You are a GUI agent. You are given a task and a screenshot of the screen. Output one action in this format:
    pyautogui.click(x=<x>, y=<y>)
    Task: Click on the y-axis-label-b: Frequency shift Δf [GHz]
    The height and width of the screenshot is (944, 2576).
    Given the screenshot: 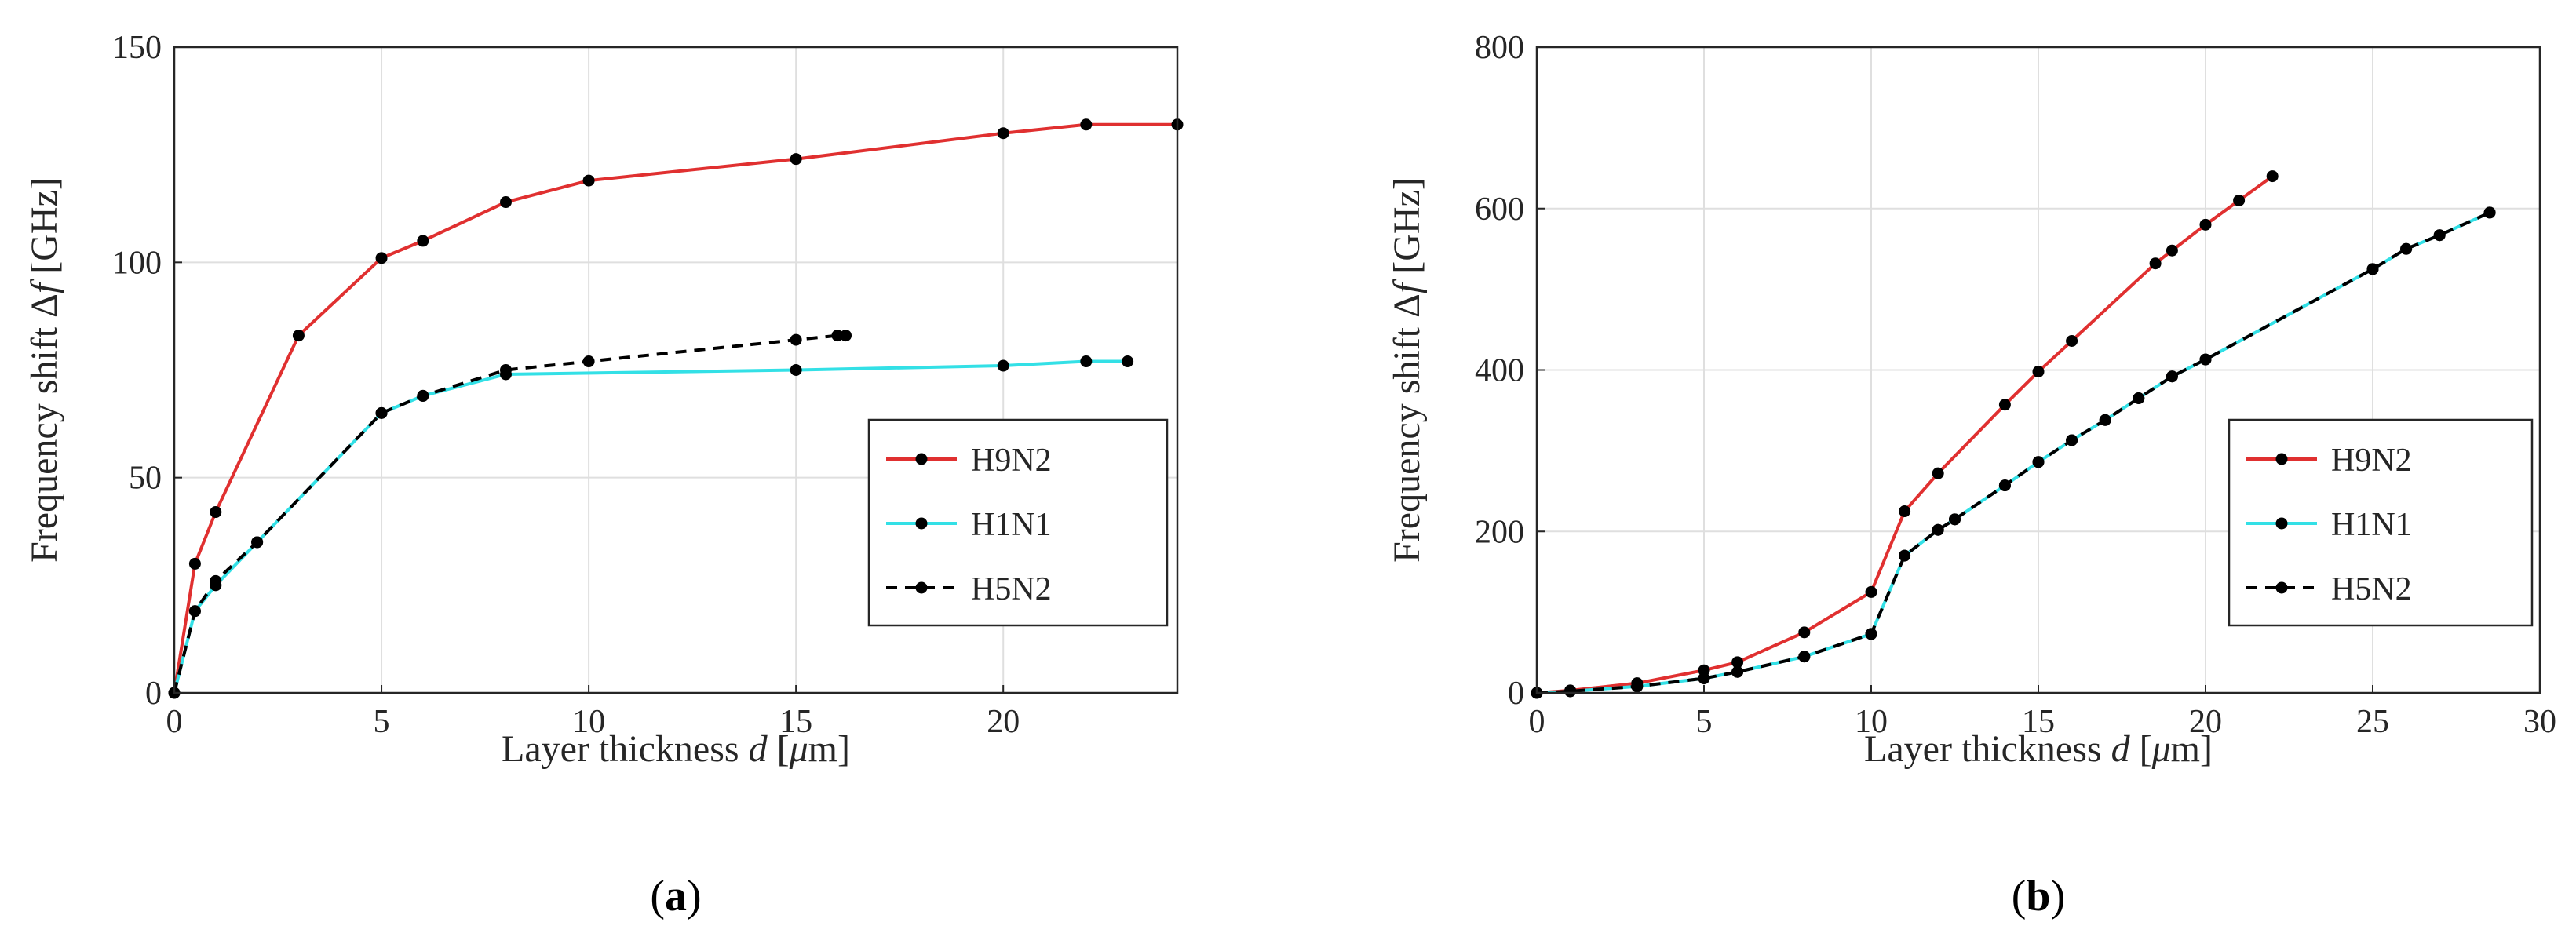 What is the action you would take?
    pyautogui.click(x=1407, y=370)
    